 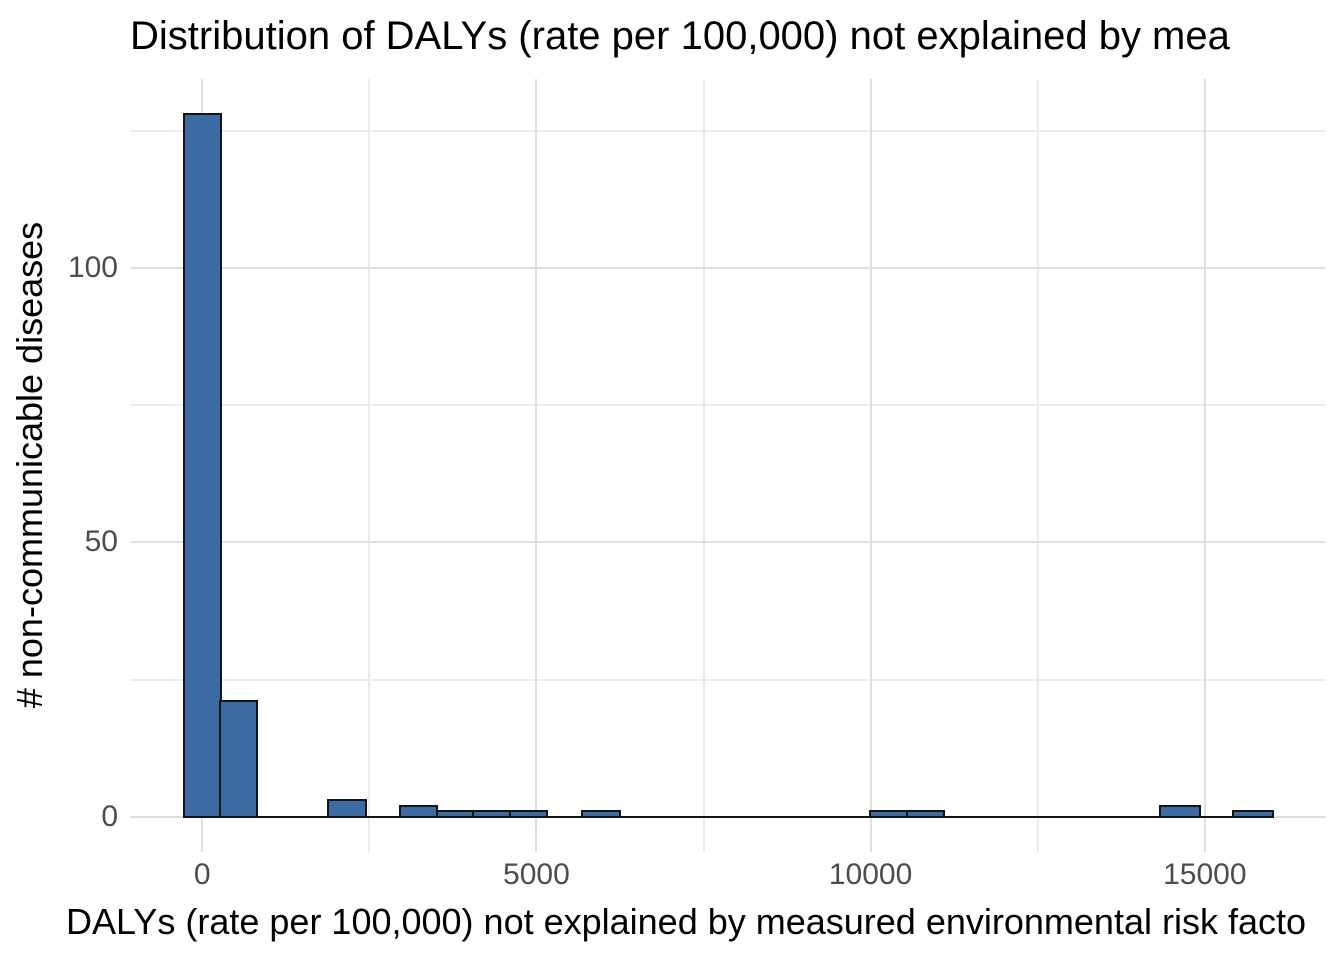 I want to click on x-tick-label: 10000, so click(x=870, y=874).